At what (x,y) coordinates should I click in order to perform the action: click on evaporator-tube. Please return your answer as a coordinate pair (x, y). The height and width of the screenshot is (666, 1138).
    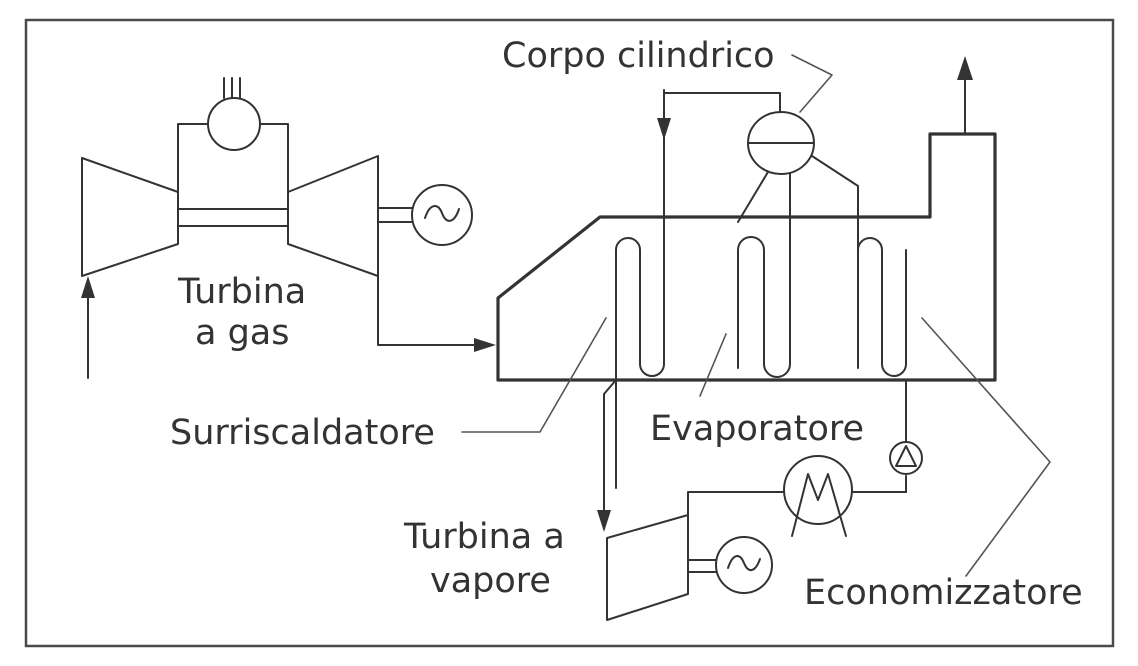
    Looking at the image, I should click on (764, 270).